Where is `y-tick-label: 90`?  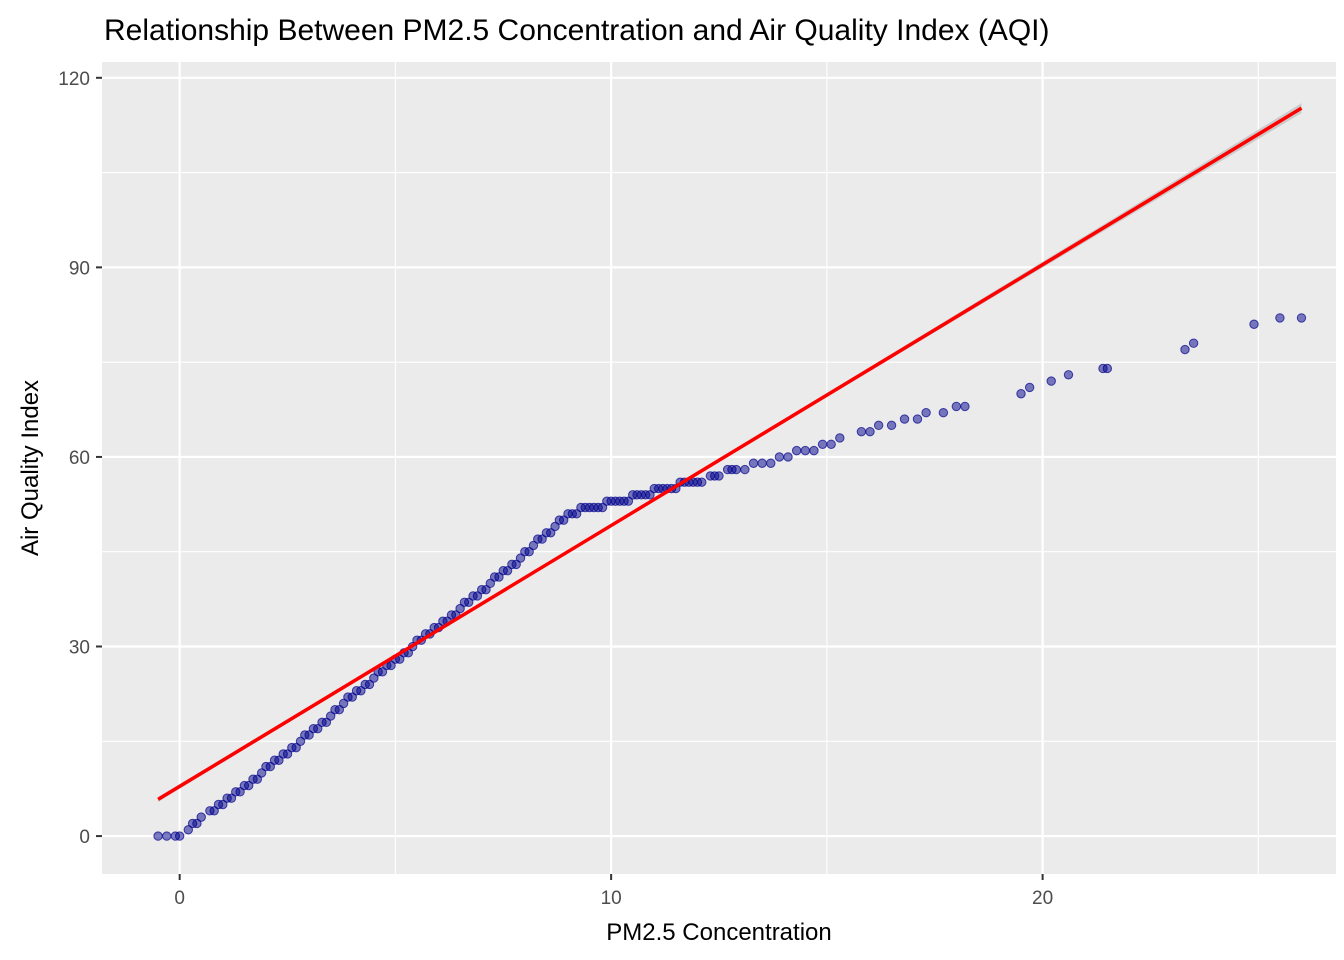 y-tick-label: 90 is located at coordinates (79, 268).